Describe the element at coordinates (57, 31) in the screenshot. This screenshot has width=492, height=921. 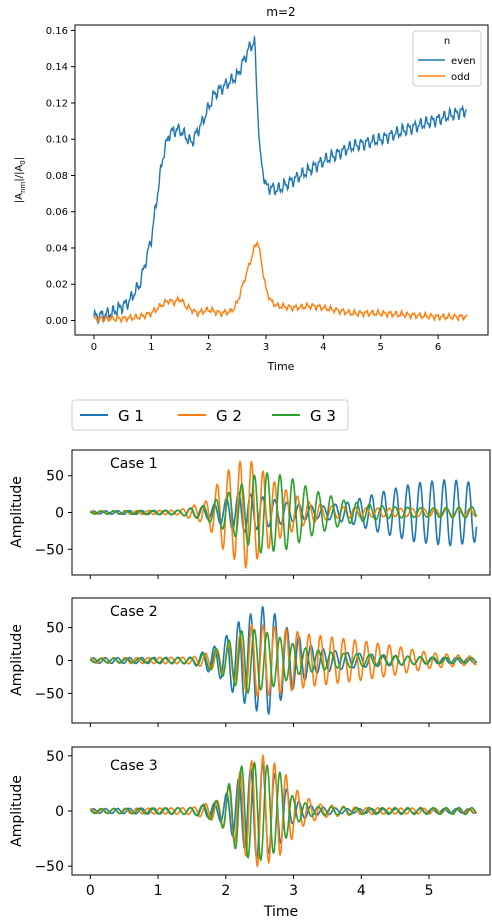
I see `y-tick-label: 0.16` at that location.